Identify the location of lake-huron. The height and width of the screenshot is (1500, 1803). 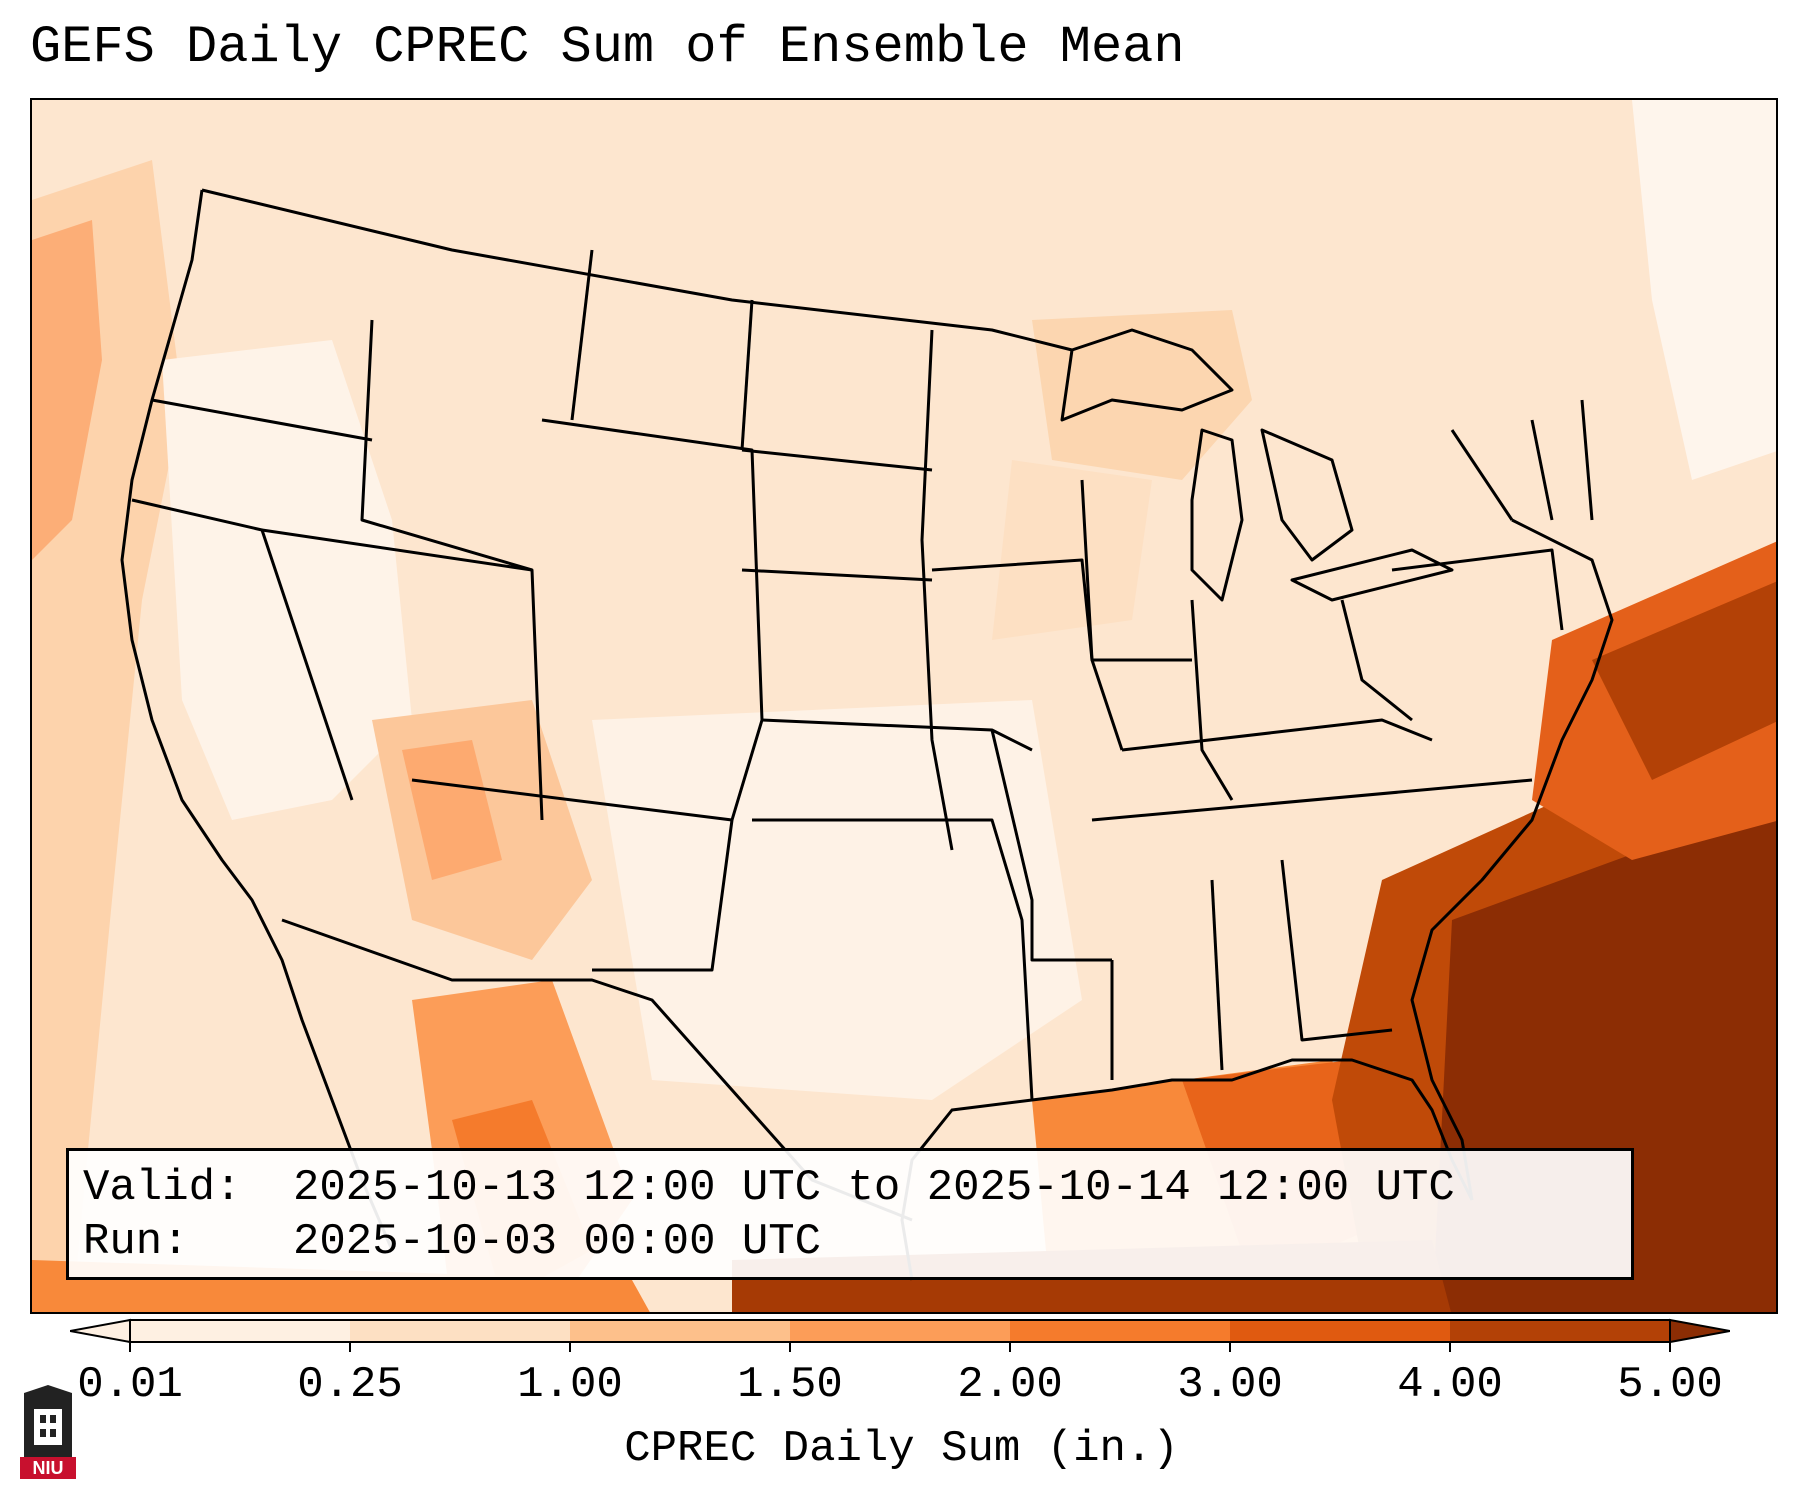
(1307, 495).